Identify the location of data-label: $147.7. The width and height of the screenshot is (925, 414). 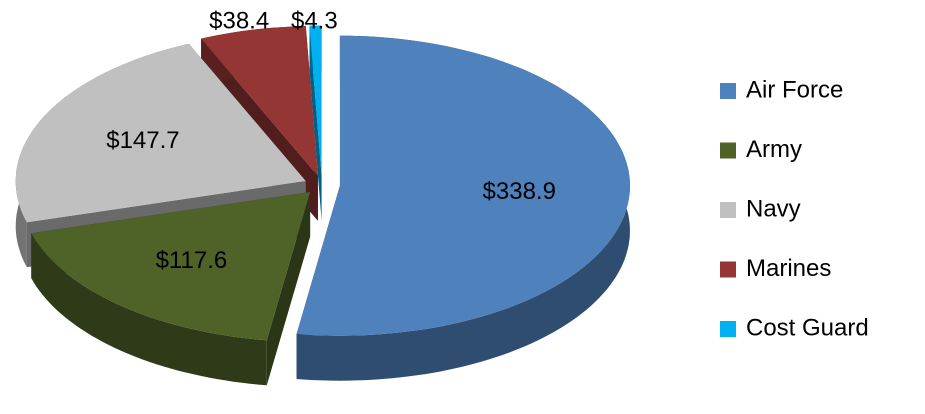
(142, 140).